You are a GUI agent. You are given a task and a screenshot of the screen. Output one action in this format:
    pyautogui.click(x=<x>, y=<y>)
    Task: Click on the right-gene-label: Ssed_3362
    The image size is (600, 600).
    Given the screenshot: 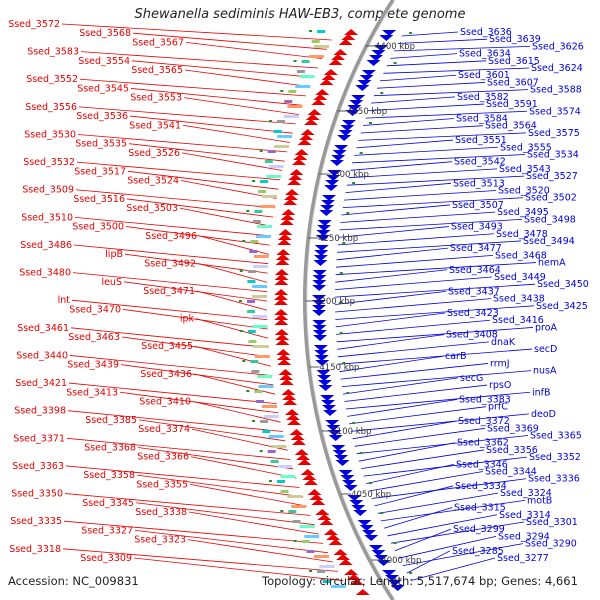 What is the action you would take?
    pyautogui.click(x=483, y=443)
    